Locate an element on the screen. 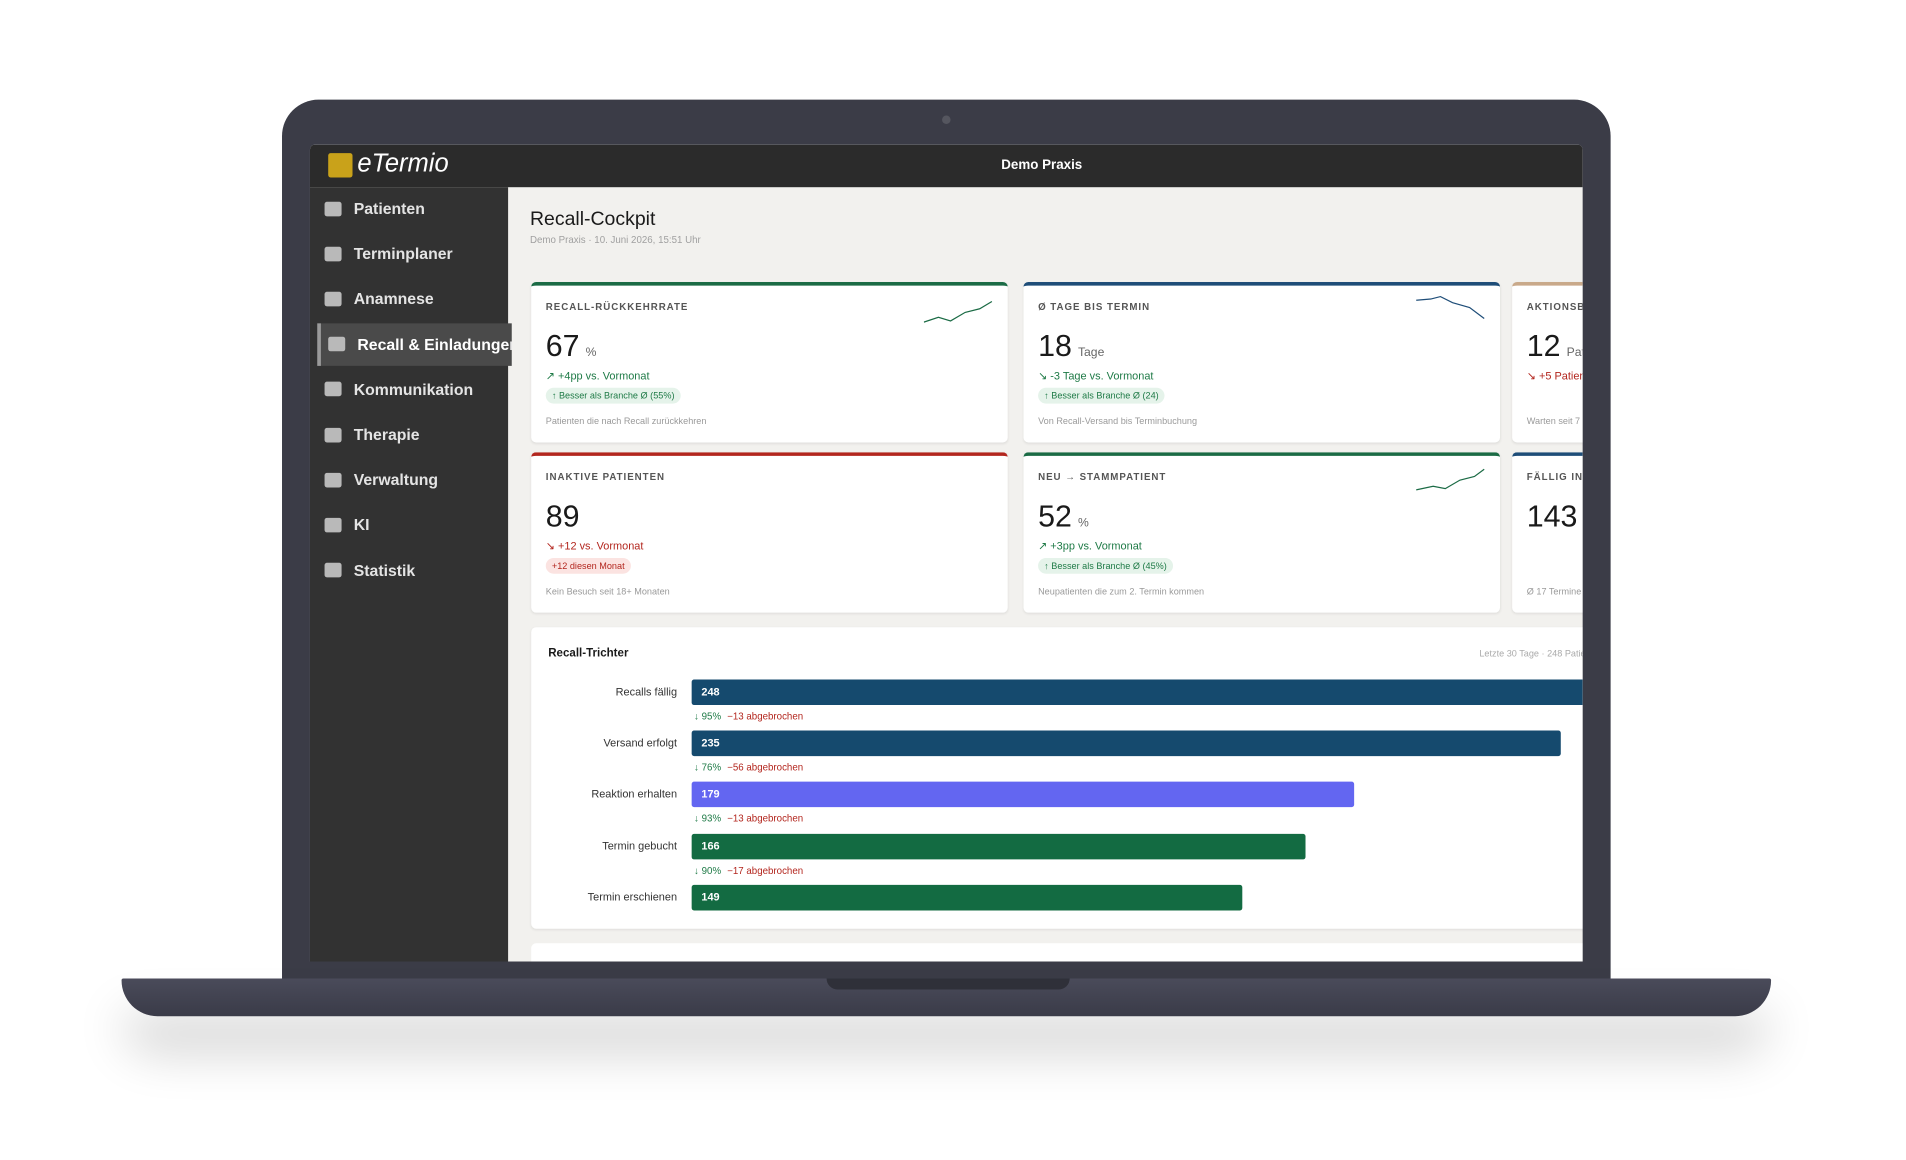 The image size is (1906, 1160). nav-label: Terminplaner is located at coordinates (403, 253).